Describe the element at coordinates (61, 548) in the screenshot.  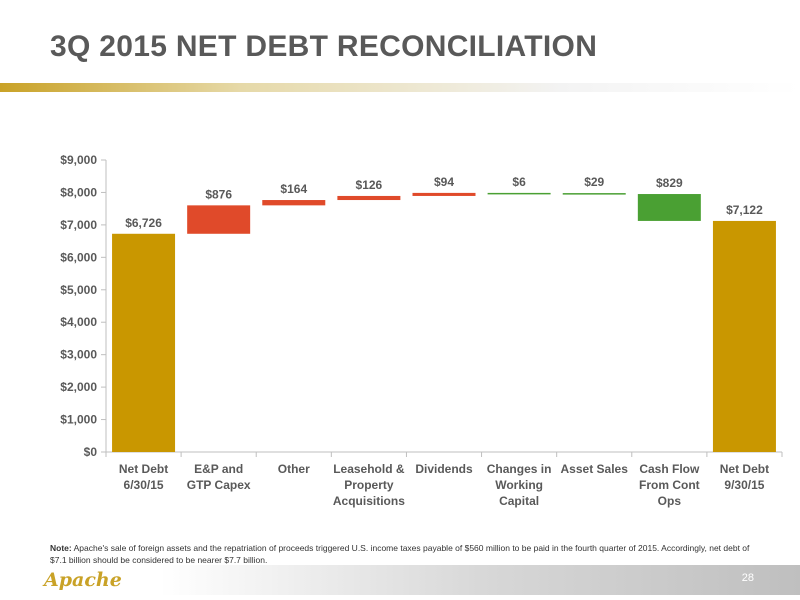
I see `footnote-label: Note:` at that location.